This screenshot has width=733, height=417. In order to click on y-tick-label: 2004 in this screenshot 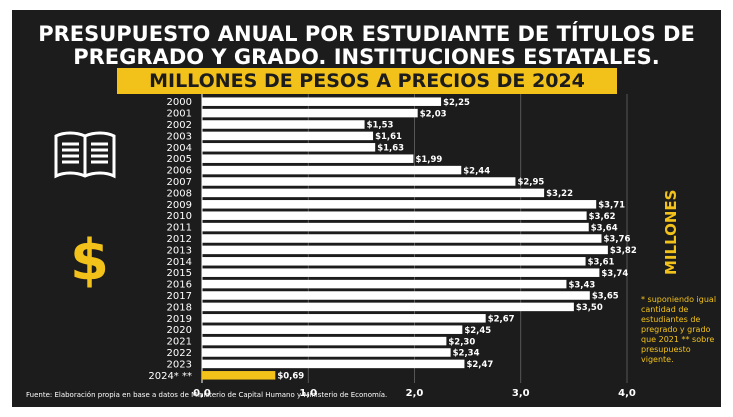, I will do `click(179, 148)`.